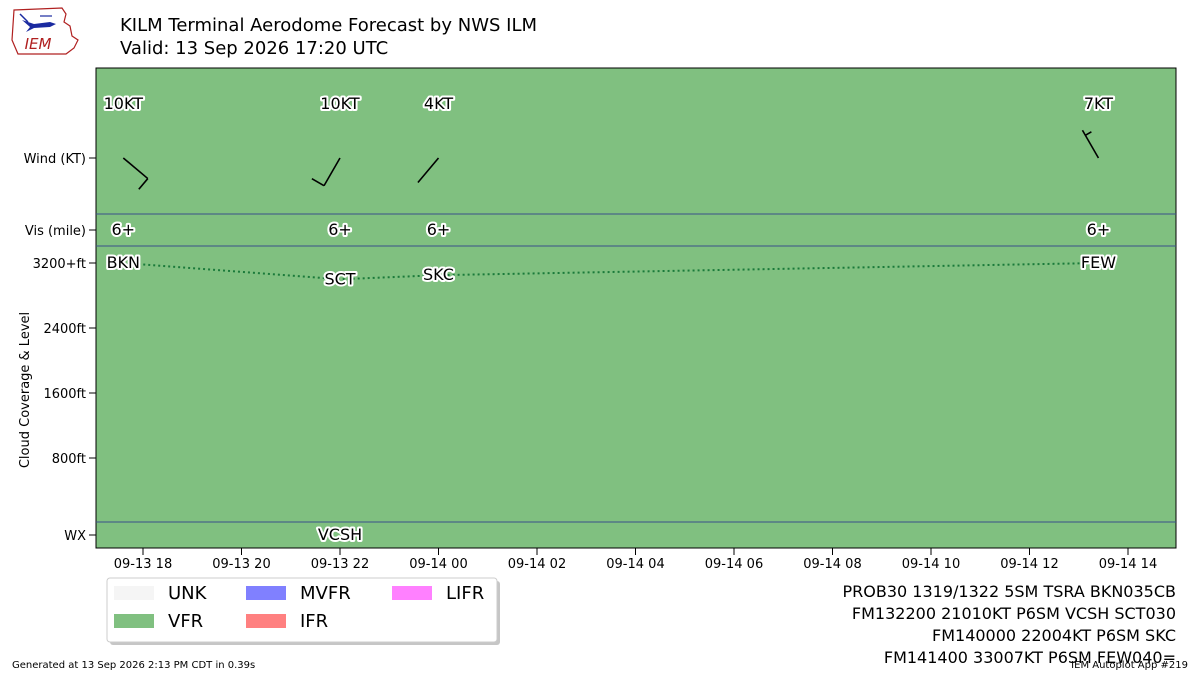  I want to click on x-tick-label: 09-13 18, so click(143, 564).